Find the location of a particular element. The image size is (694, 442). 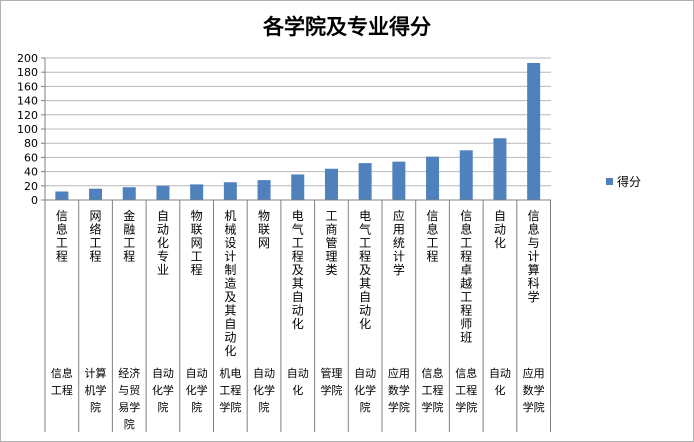

y-tick-label: 60 is located at coordinates (31, 157).